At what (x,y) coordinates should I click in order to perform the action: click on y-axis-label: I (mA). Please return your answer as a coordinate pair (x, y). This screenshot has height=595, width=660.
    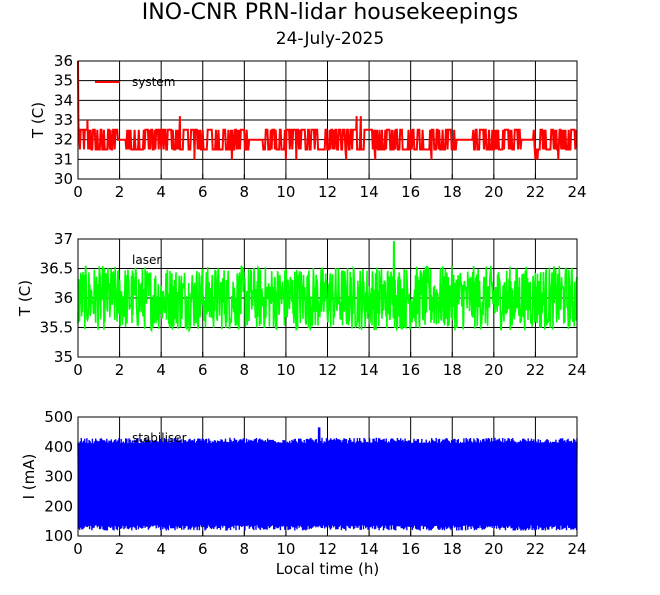
    Looking at the image, I should click on (29, 477).